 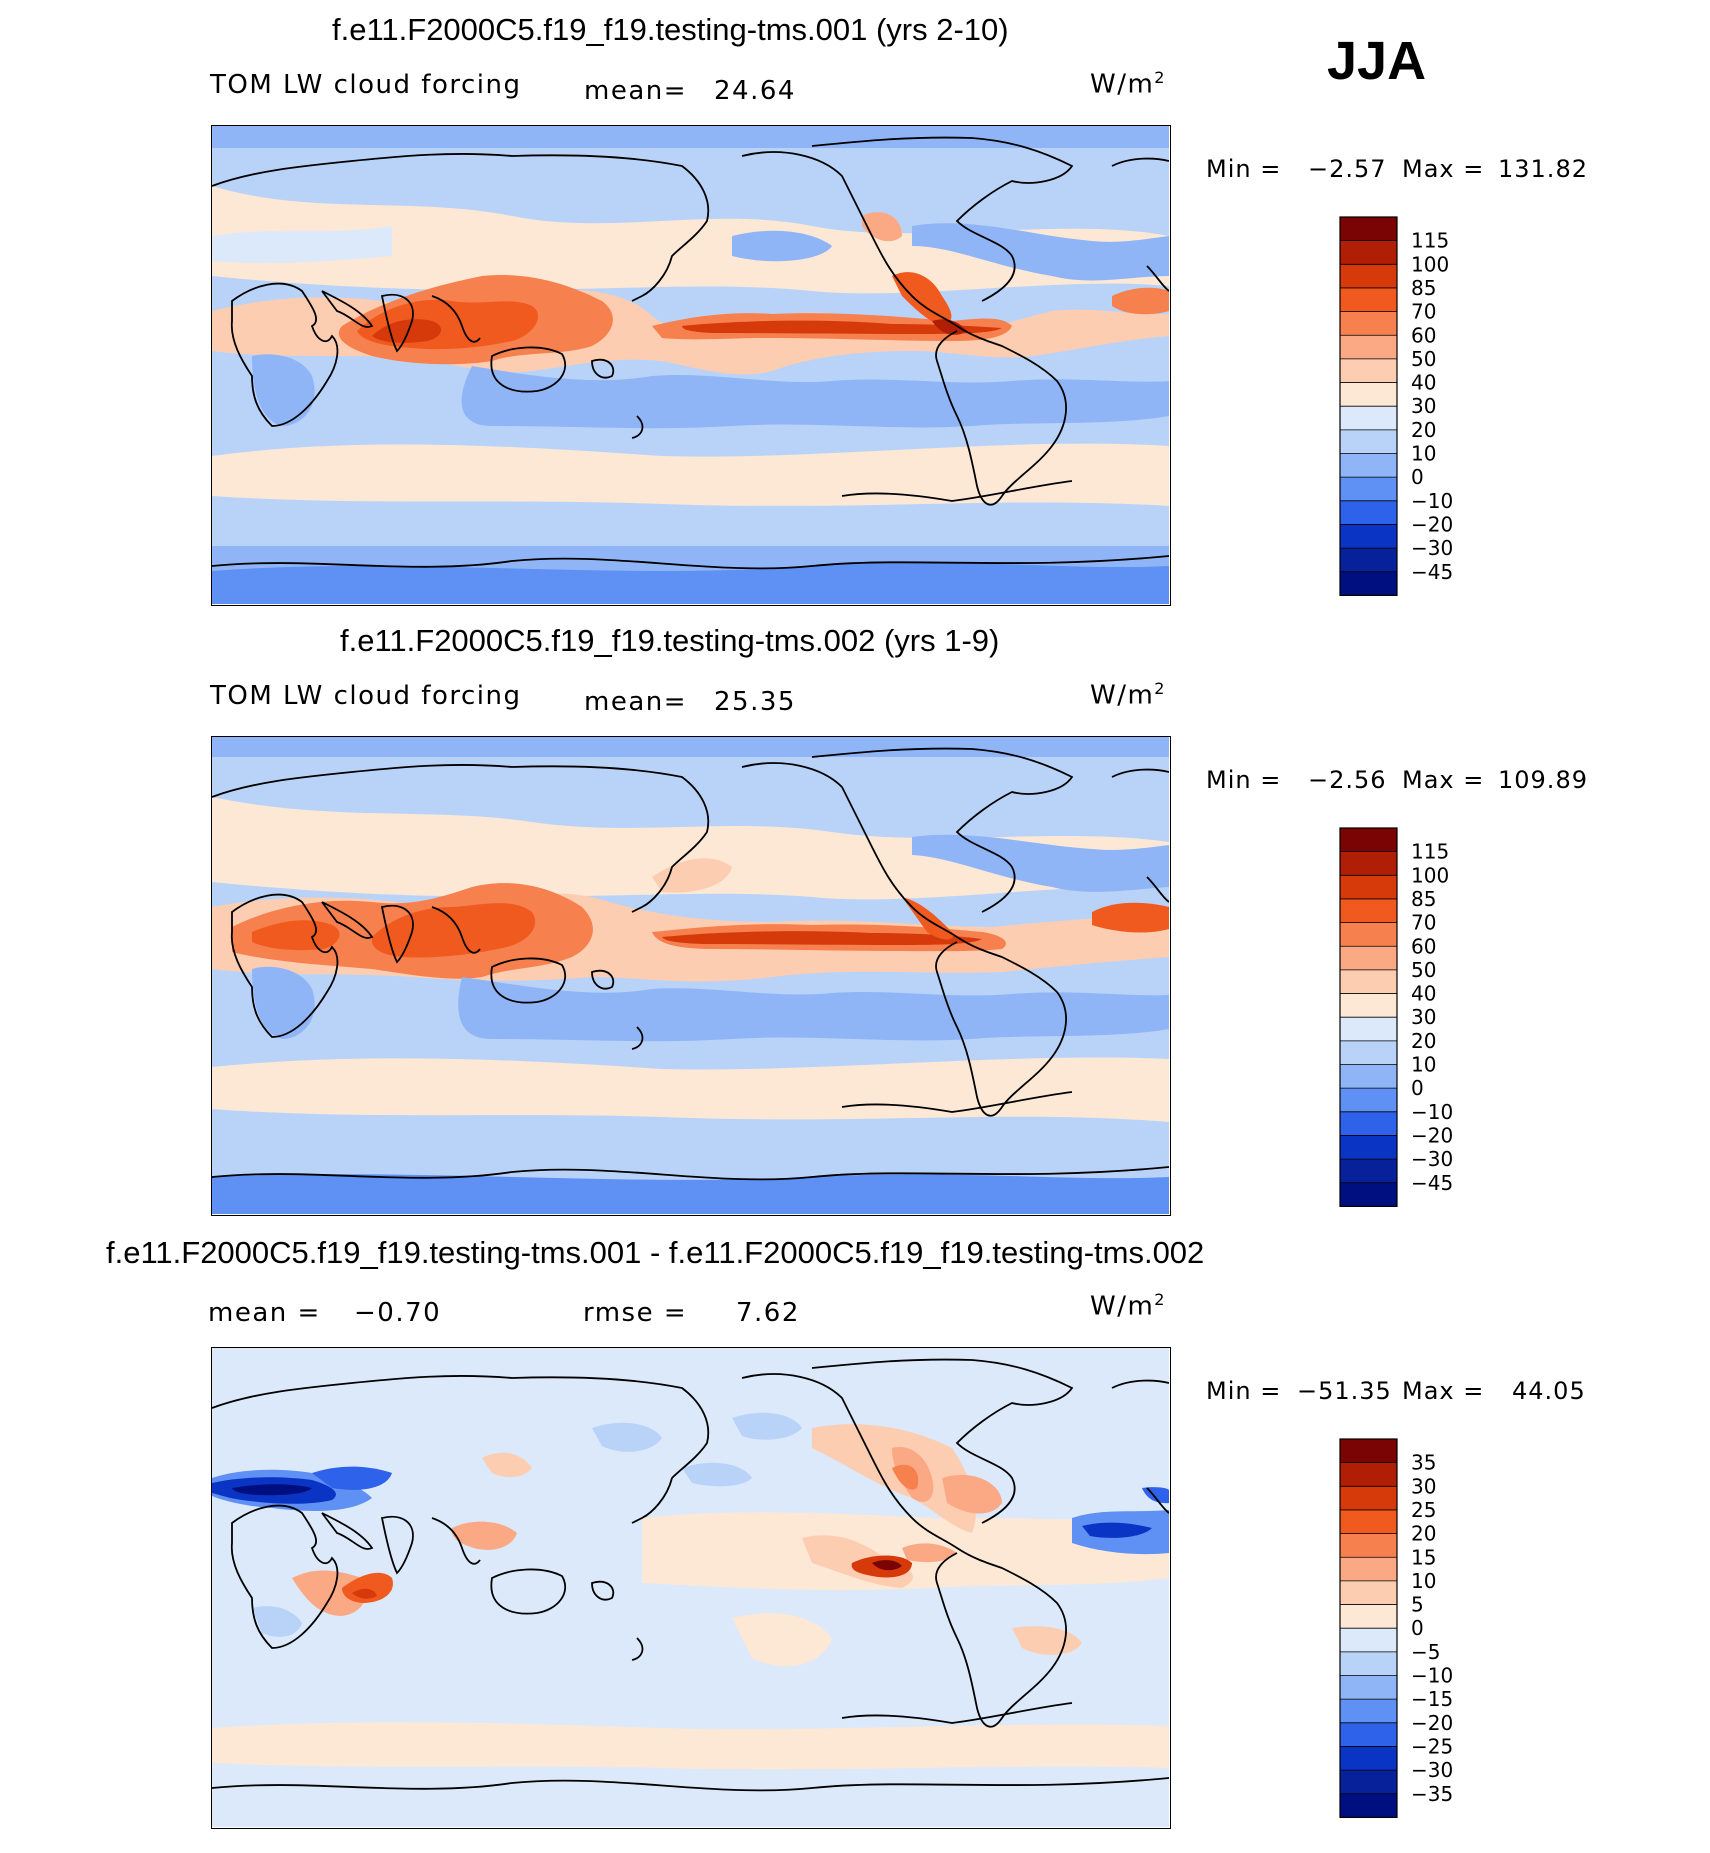 What do you see at coordinates (1430, 264) in the screenshot?
I see `colorbar-tick-label: 100` at bounding box center [1430, 264].